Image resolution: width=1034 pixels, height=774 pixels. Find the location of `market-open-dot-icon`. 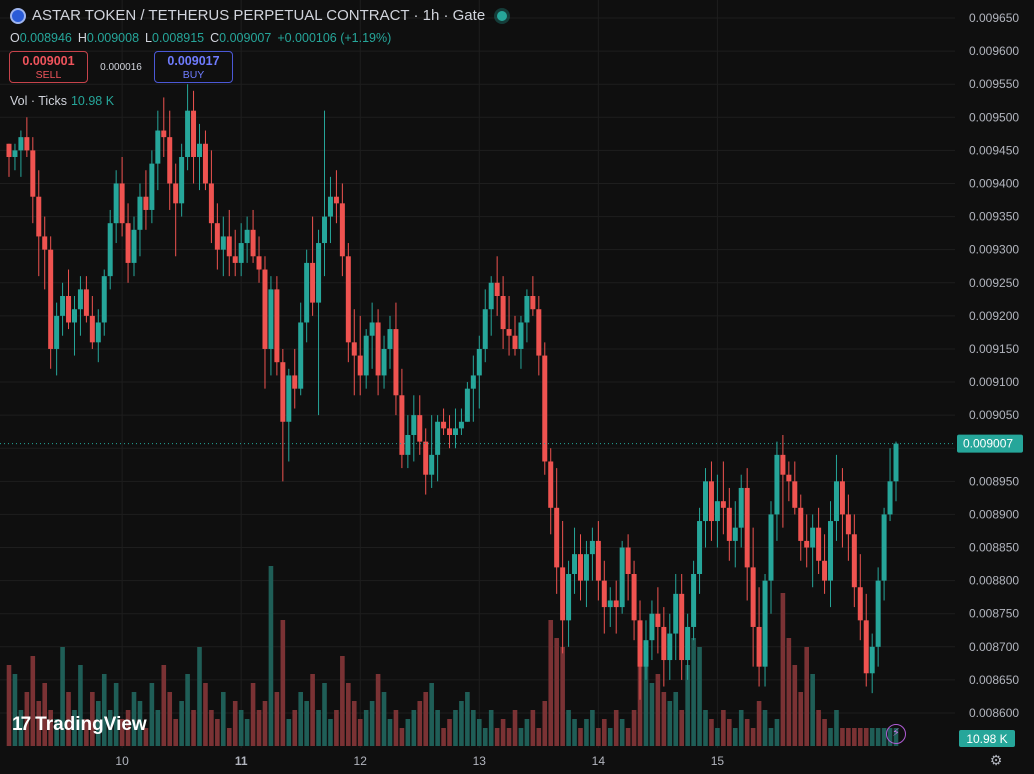

market-open-dot-icon is located at coordinates (502, 15).